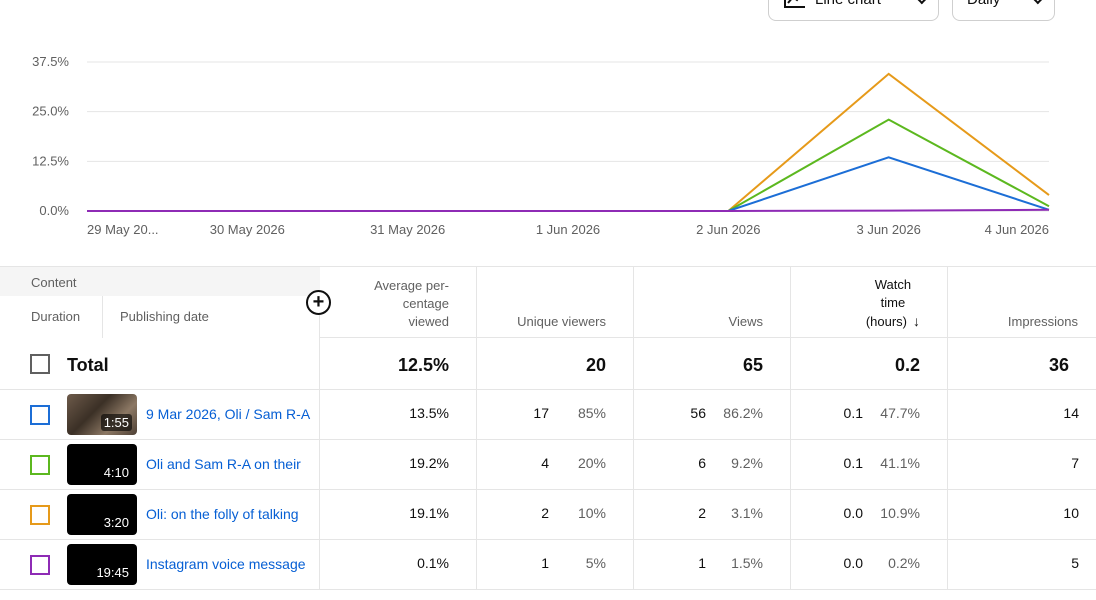 Image resolution: width=1096 pixels, height=600 pixels. What do you see at coordinates (712, 464) in the screenshot?
I see `views-cell: 6 9.2%` at bounding box center [712, 464].